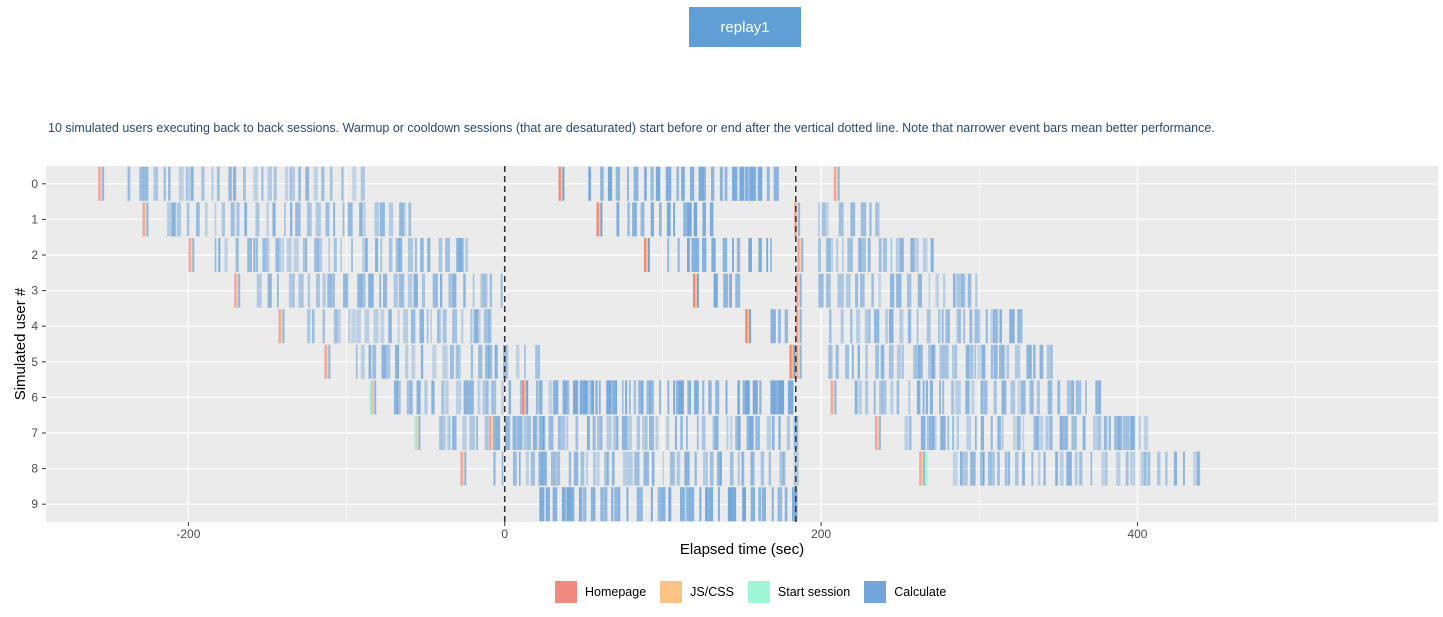 The image size is (1443, 617). Describe the element at coordinates (697, 592) in the screenshot. I see `legend-item-jscss: JS/CSS` at that location.